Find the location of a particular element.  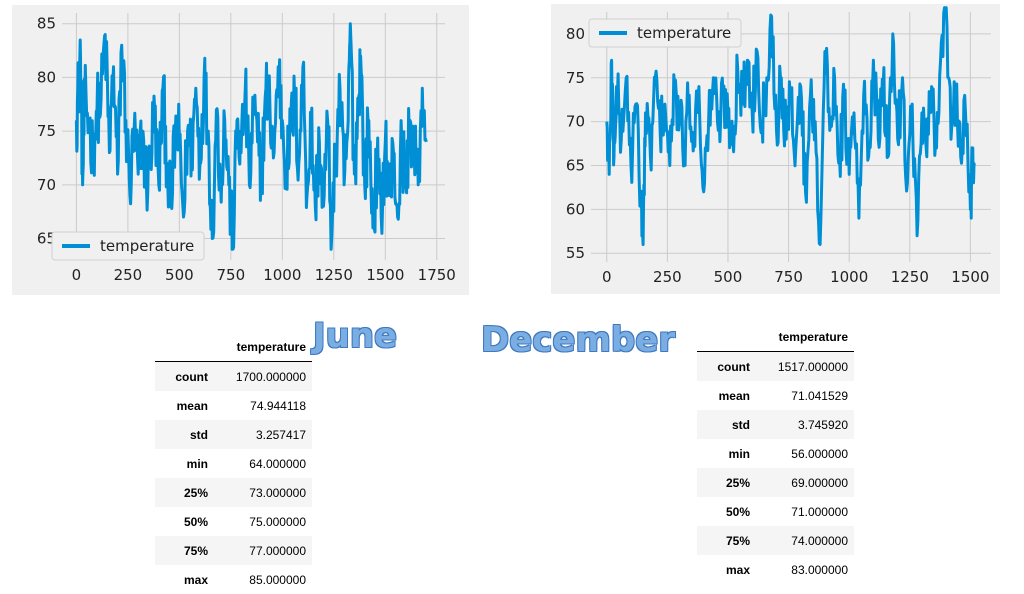

table-row: 75% 77.000000 is located at coordinates (233, 550).